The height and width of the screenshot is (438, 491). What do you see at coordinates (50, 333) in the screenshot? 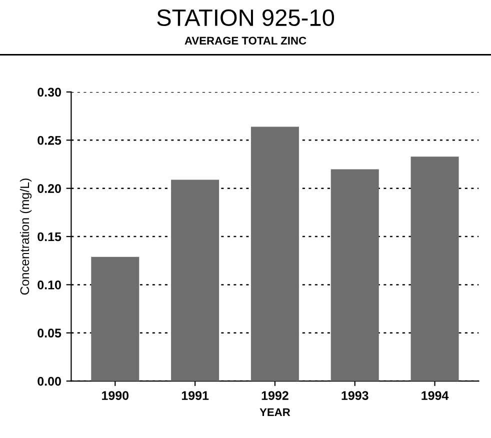
I see `y-tick-label: 0.05` at bounding box center [50, 333].